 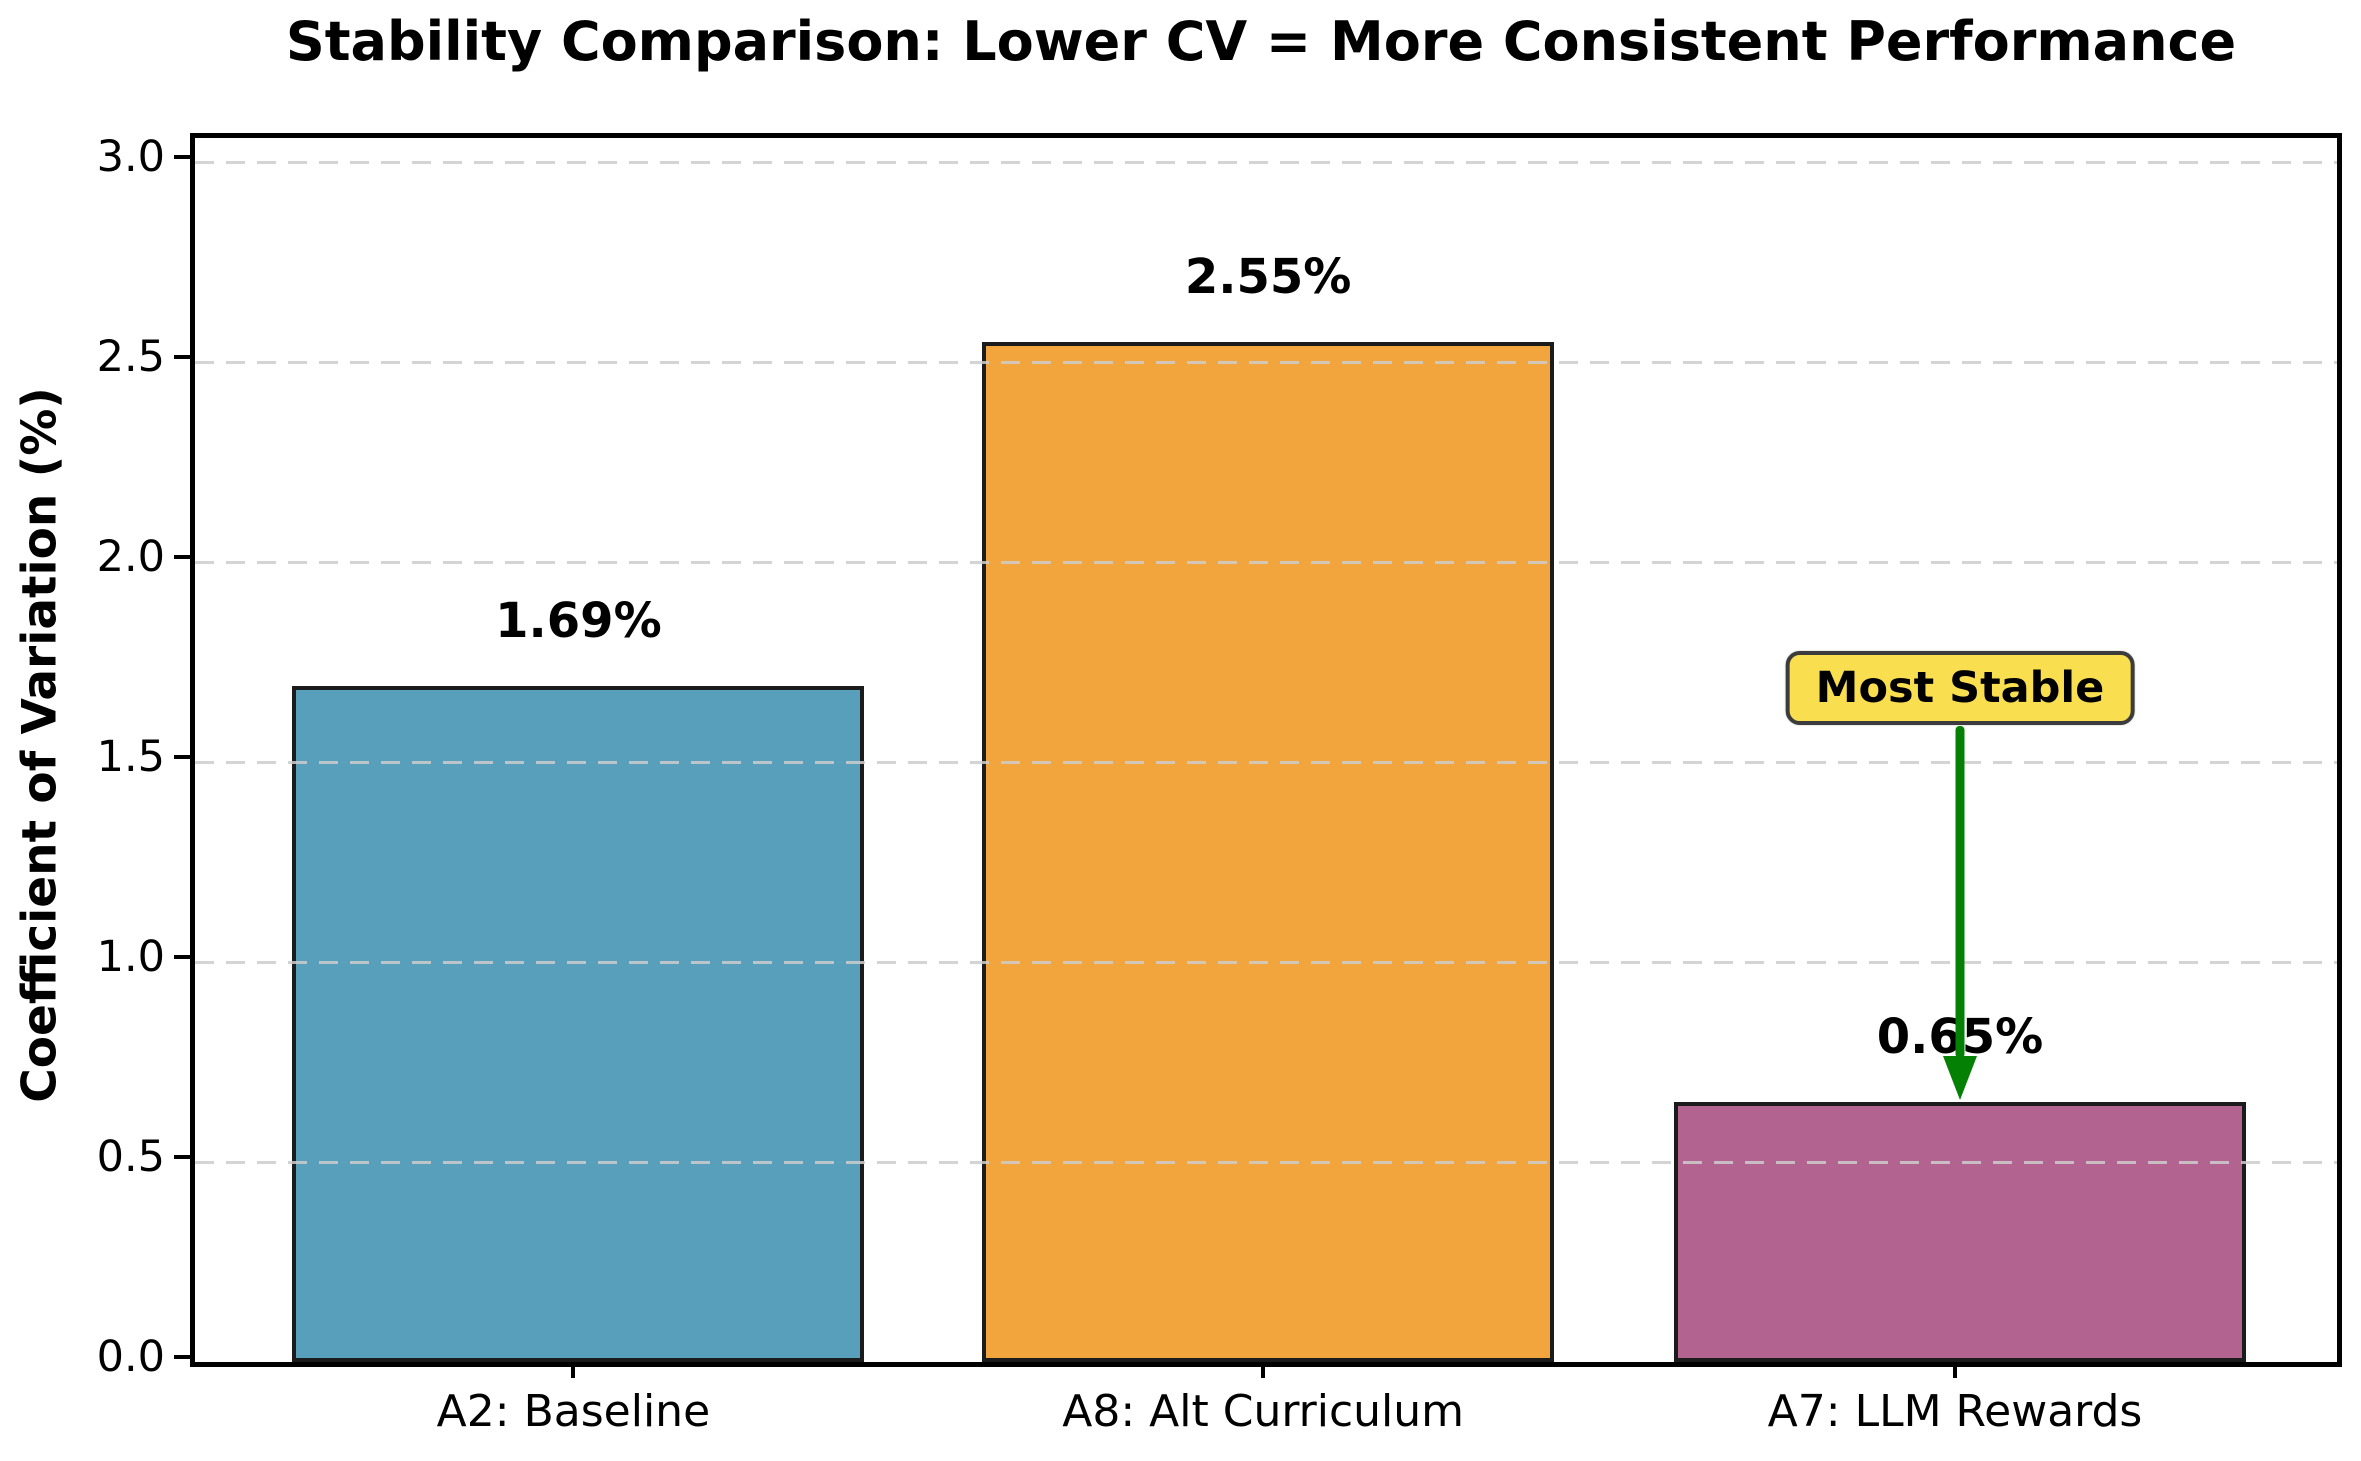 What do you see at coordinates (130, 357) in the screenshot?
I see `y-tick-label: 2.5` at bounding box center [130, 357].